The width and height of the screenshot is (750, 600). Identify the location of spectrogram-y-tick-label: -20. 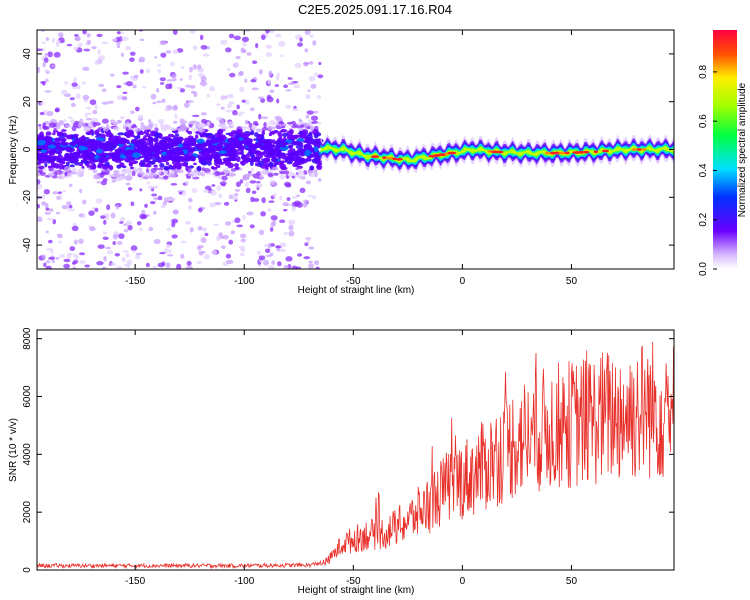
(27, 197).